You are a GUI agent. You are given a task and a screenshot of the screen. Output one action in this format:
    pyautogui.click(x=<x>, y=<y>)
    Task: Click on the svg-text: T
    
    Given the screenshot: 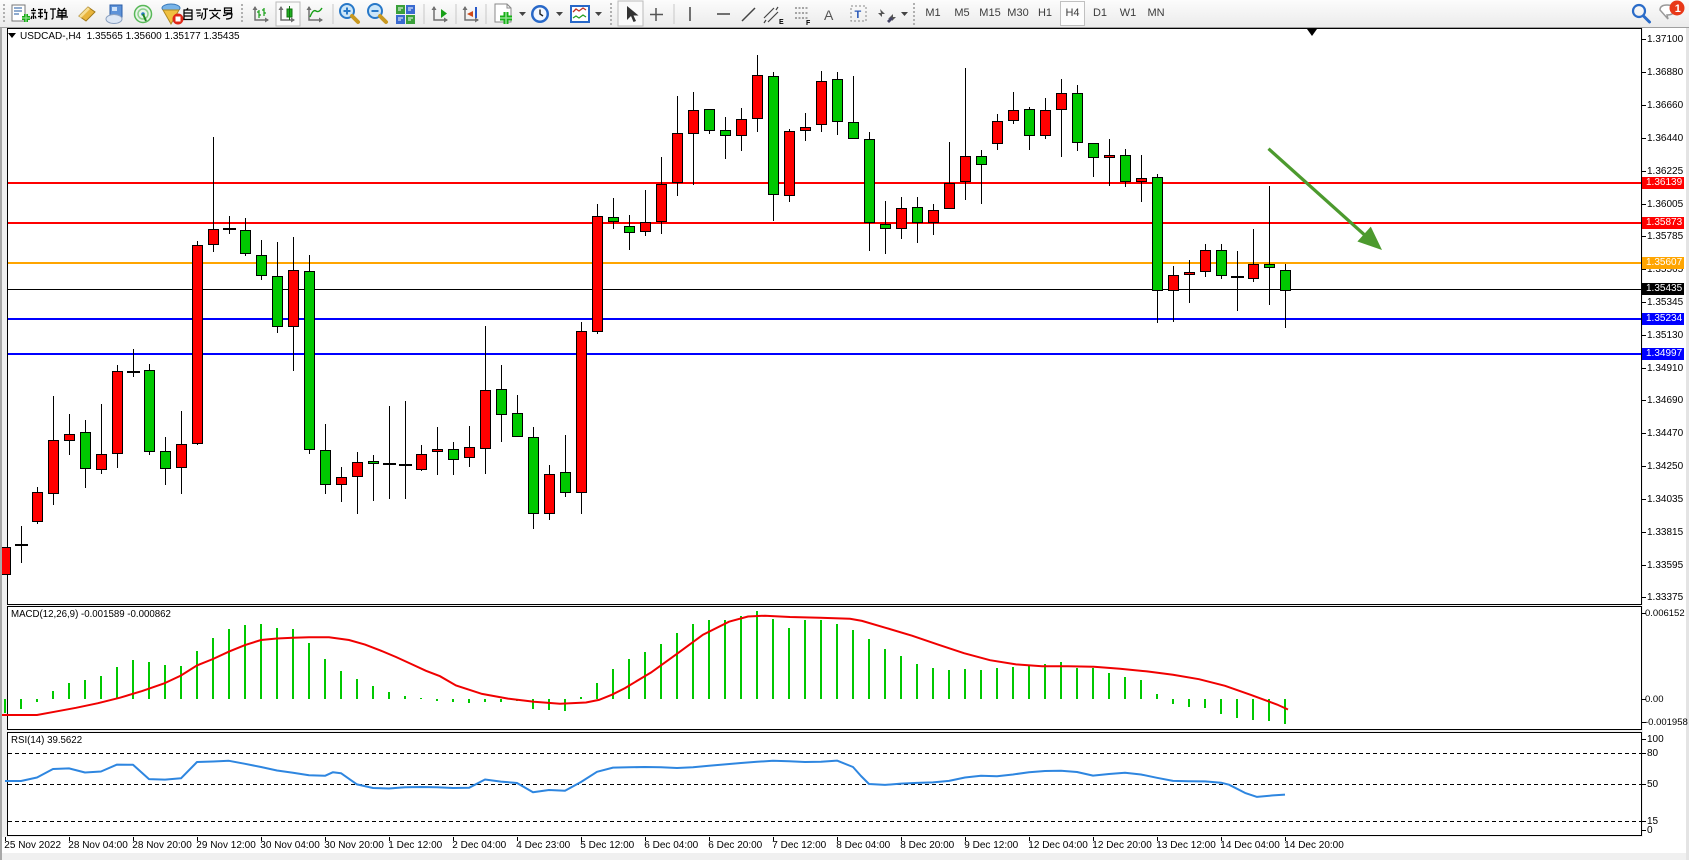 What is the action you would take?
    pyautogui.click(x=858, y=15)
    